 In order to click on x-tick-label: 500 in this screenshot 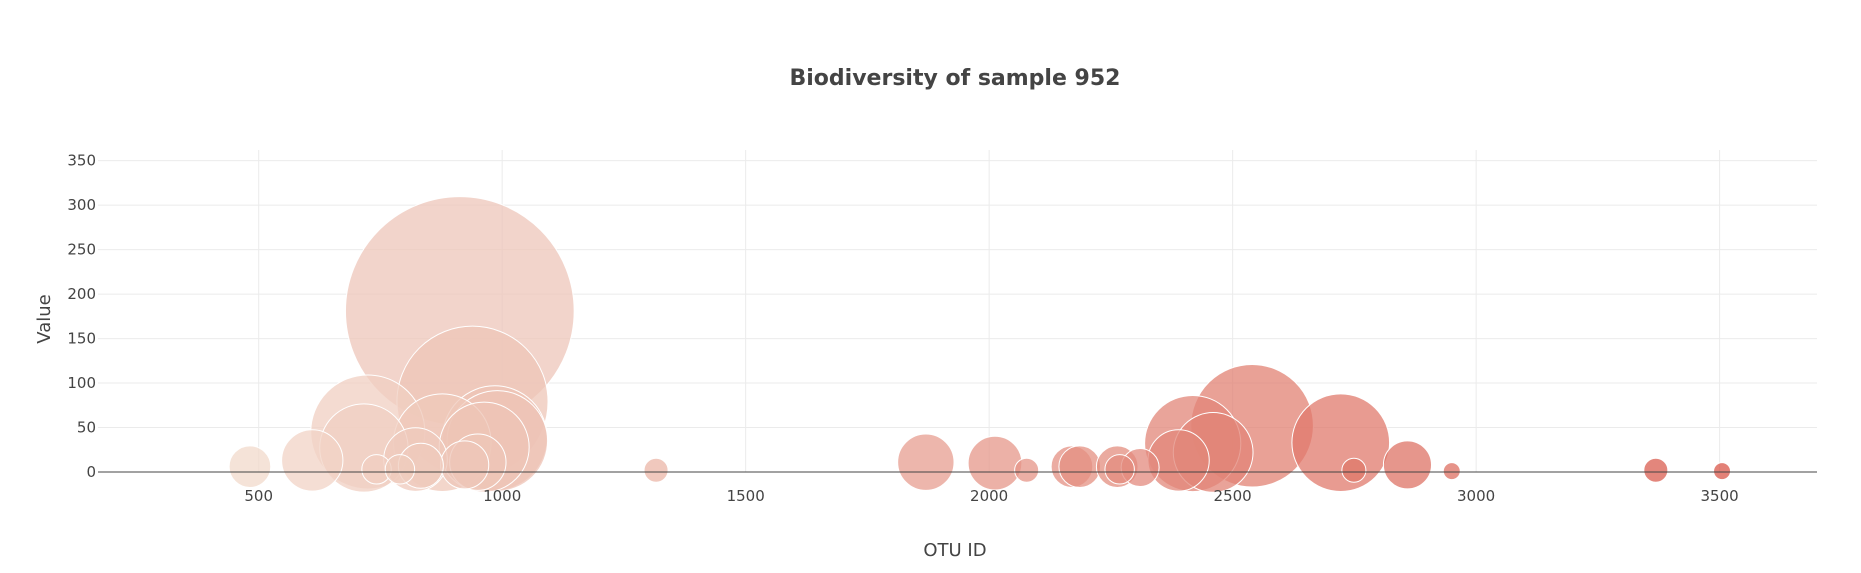, I will do `click(258, 496)`.